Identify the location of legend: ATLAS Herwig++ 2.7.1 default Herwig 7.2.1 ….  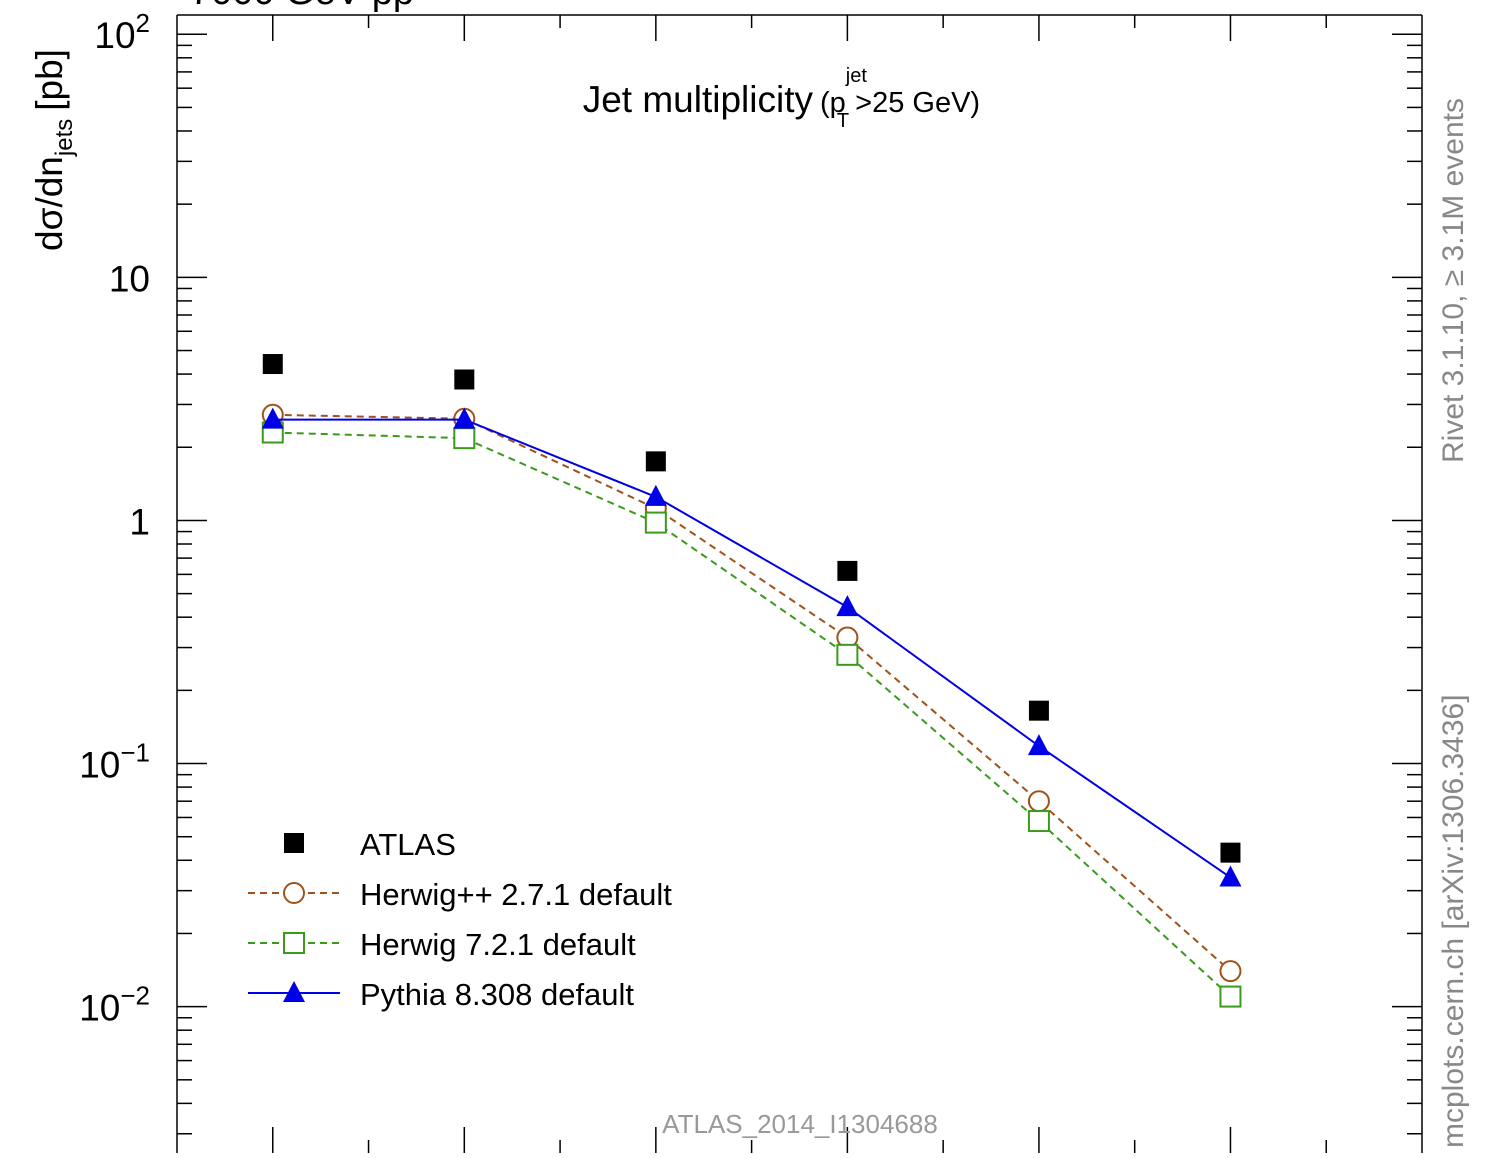
(460, 919).